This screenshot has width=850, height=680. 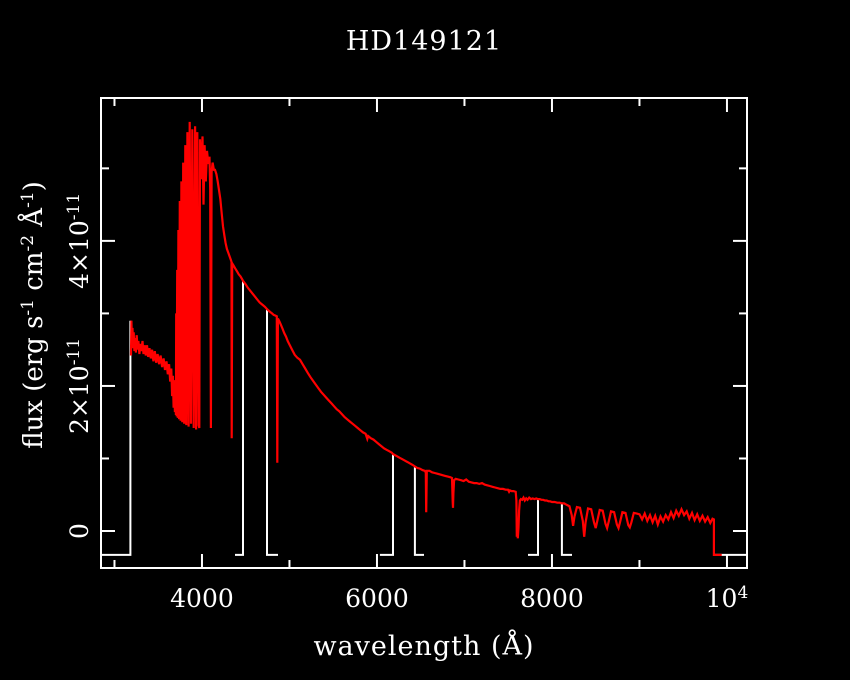 I want to click on y-tick-label: 2×10-11, so click(x=79, y=386).